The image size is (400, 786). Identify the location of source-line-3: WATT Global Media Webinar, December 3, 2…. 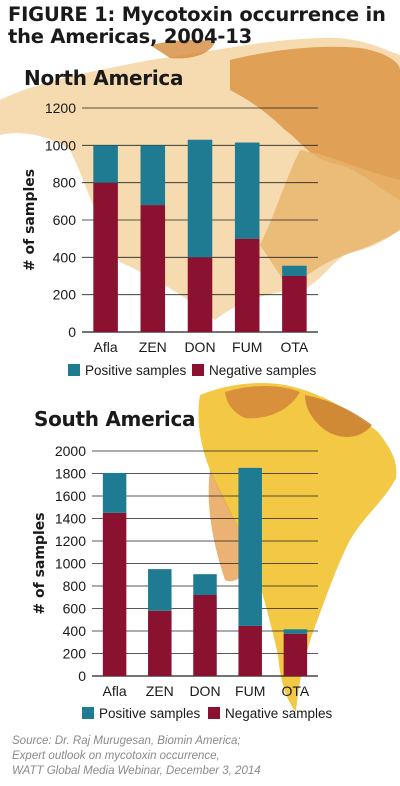
(136, 771).